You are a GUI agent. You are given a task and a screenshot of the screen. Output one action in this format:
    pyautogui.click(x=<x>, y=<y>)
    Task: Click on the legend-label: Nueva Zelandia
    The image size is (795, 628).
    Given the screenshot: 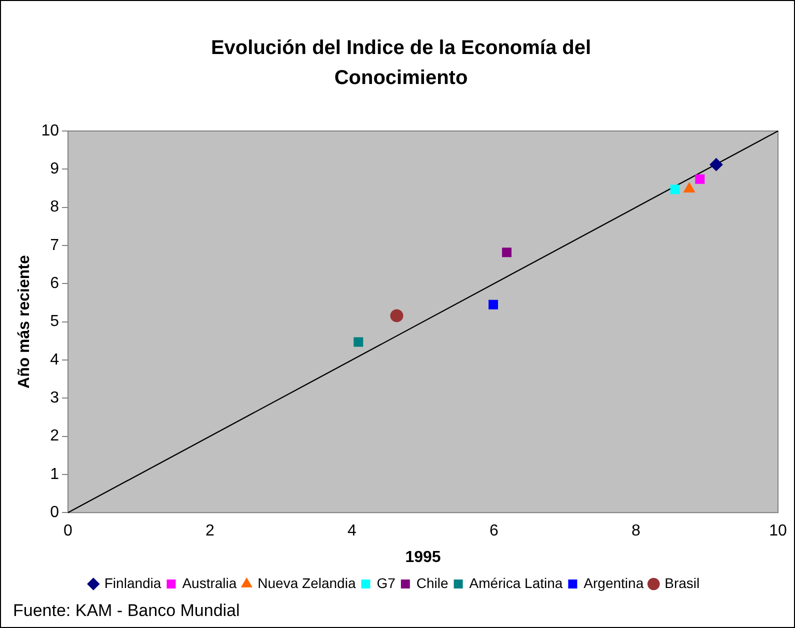 What is the action you would take?
    pyautogui.click(x=307, y=582)
    